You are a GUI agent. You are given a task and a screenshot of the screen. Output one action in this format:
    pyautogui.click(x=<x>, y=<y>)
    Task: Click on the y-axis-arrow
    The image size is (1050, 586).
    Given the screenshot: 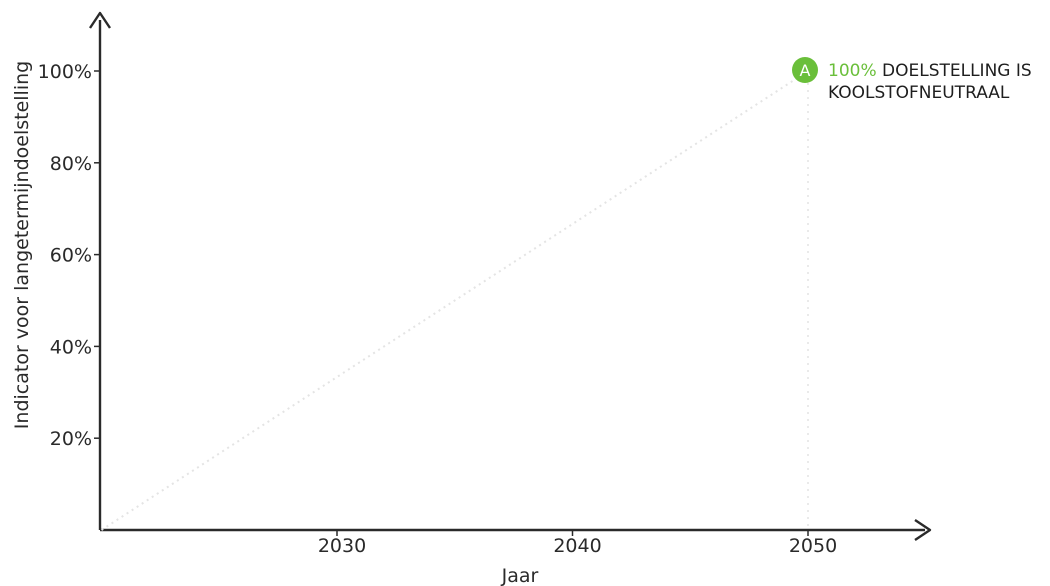 What is the action you would take?
    pyautogui.click(x=100, y=20)
    